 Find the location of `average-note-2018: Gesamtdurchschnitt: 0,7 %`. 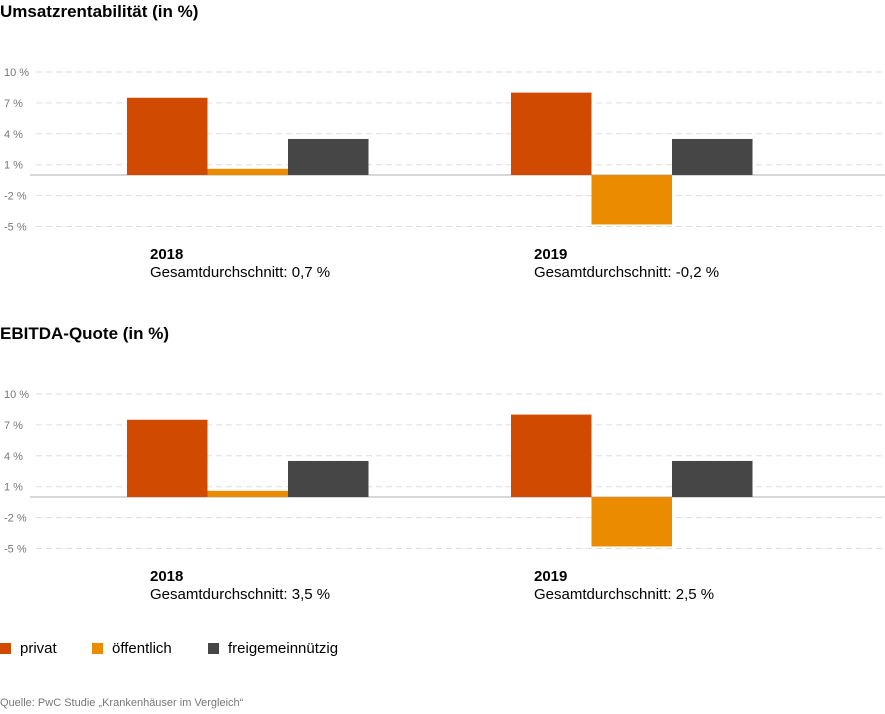

average-note-2018: Gesamtdurchschnitt: 0,7 % is located at coordinates (240, 272).